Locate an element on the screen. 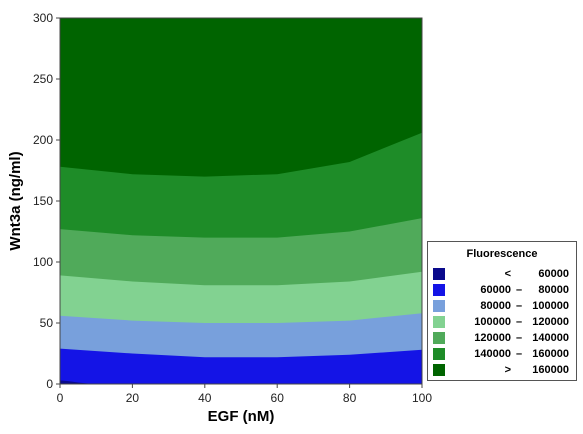 The width and height of the screenshot is (583, 434). legend-lower-bound: 80000 is located at coordinates (495, 306).